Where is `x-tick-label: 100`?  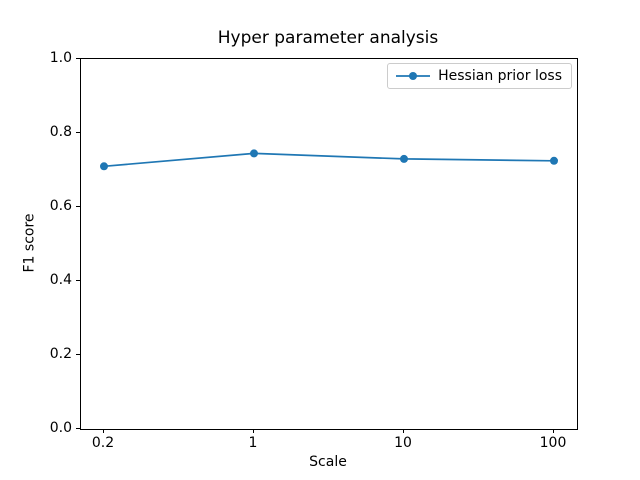 x-tick-label: 100 is located at coordinates (553, 443).